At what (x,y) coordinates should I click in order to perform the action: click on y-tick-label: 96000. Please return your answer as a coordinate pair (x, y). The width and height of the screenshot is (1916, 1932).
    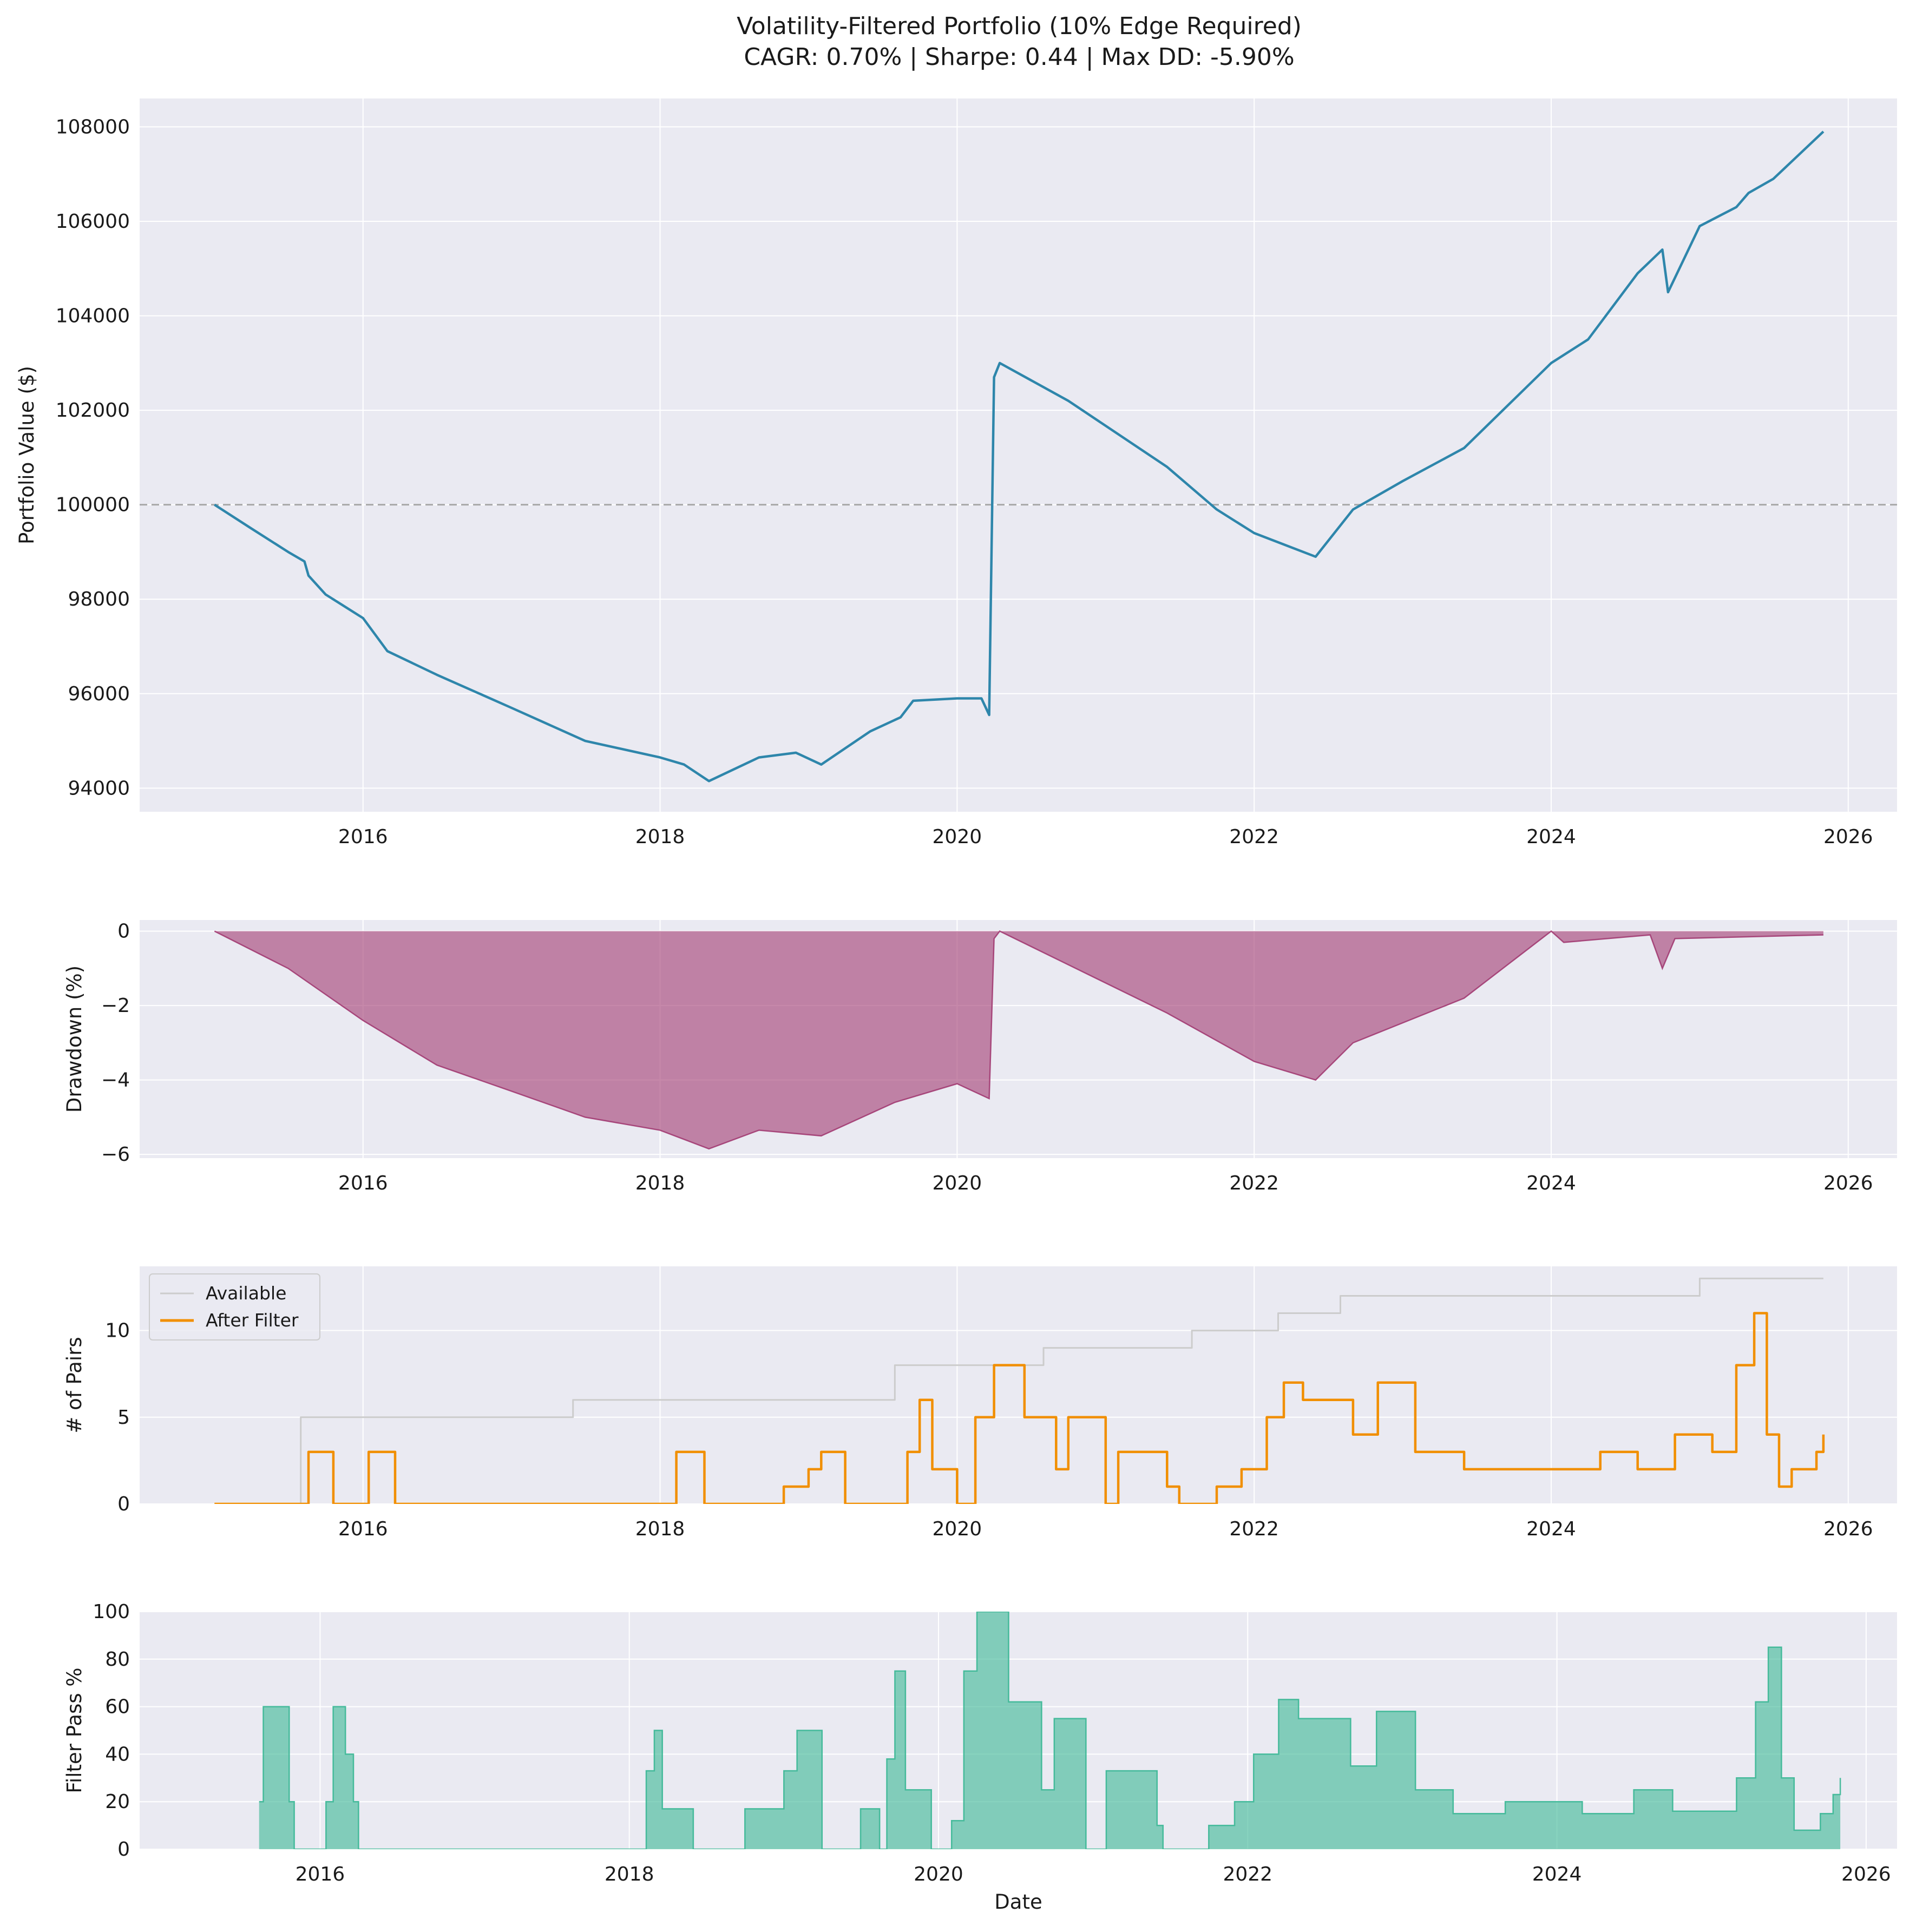
    Looking at the image, I should click on (99, 694).